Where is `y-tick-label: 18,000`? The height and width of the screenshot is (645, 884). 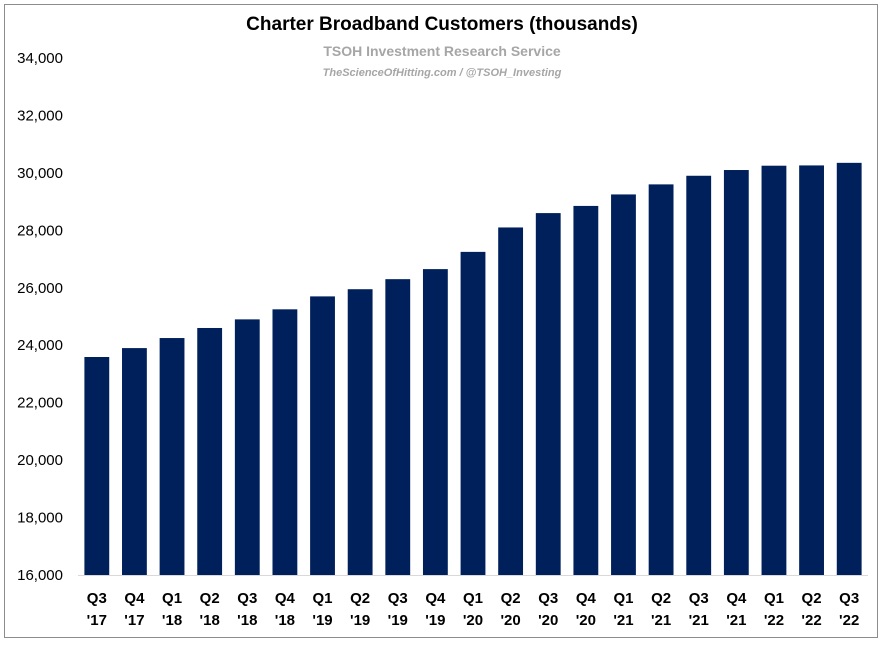
y-tick-label: 18,000 is located at coordinates (40, 518).